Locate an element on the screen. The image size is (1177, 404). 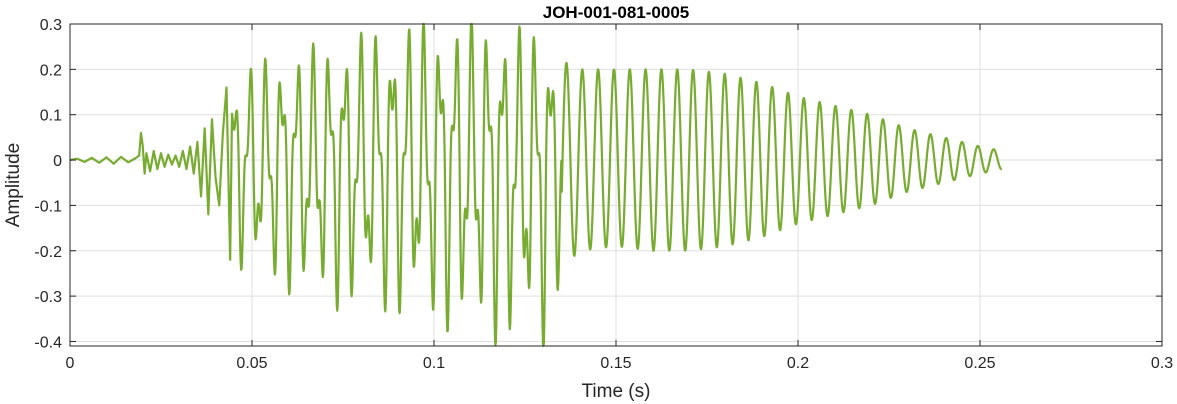
x-tick-label: 0.2 is located at coordinates (798, 363).